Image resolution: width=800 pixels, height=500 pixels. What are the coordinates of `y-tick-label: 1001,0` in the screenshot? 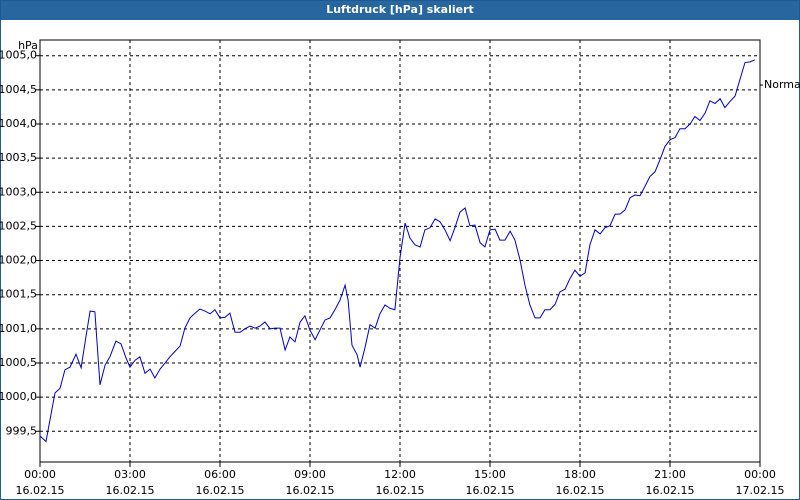 It's located at (18, 328).